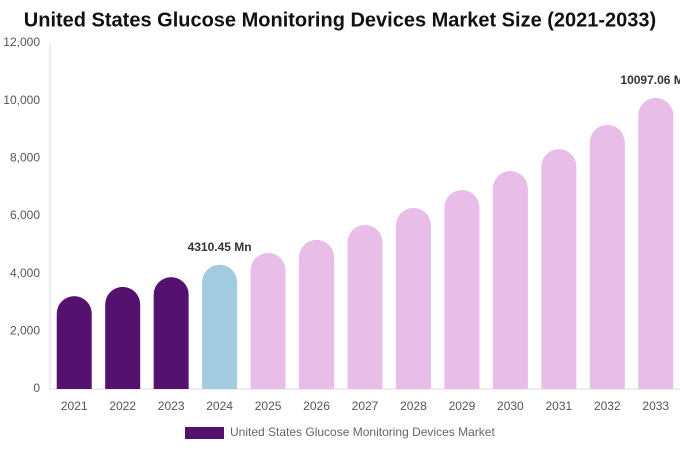 The width and height of the screenshot is (680, 450). What do you see at coordinates (219, 406) in the screenshot?
I see `x-tick-label: 2024` at bounding box center [219, 406].